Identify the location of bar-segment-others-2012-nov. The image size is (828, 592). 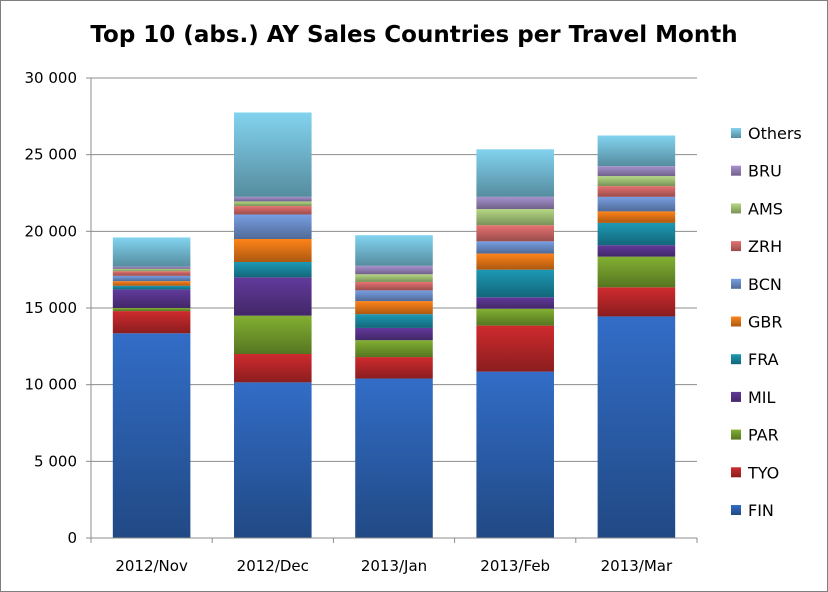
(151, 252).